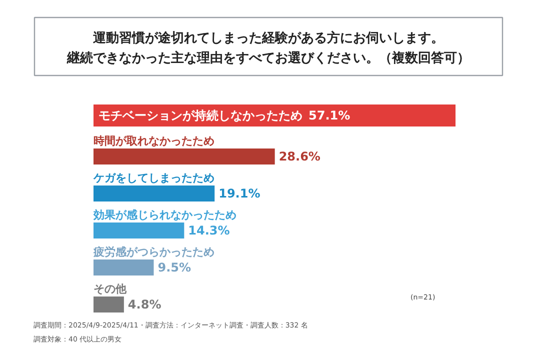  Describe the element at coordinates (153, 252) in the screenshot. I see `y-tick-label: 疲労感がつらかったため` at that location.